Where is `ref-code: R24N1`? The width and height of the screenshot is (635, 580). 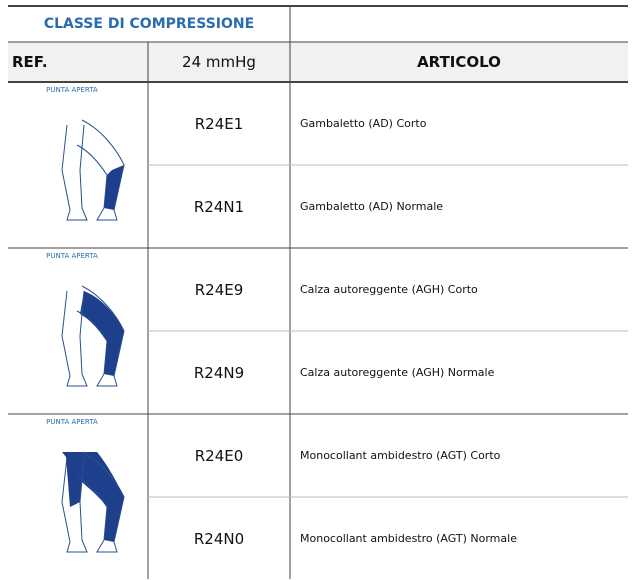 ref-code: R24N1 is located at coordinates (219, 206).